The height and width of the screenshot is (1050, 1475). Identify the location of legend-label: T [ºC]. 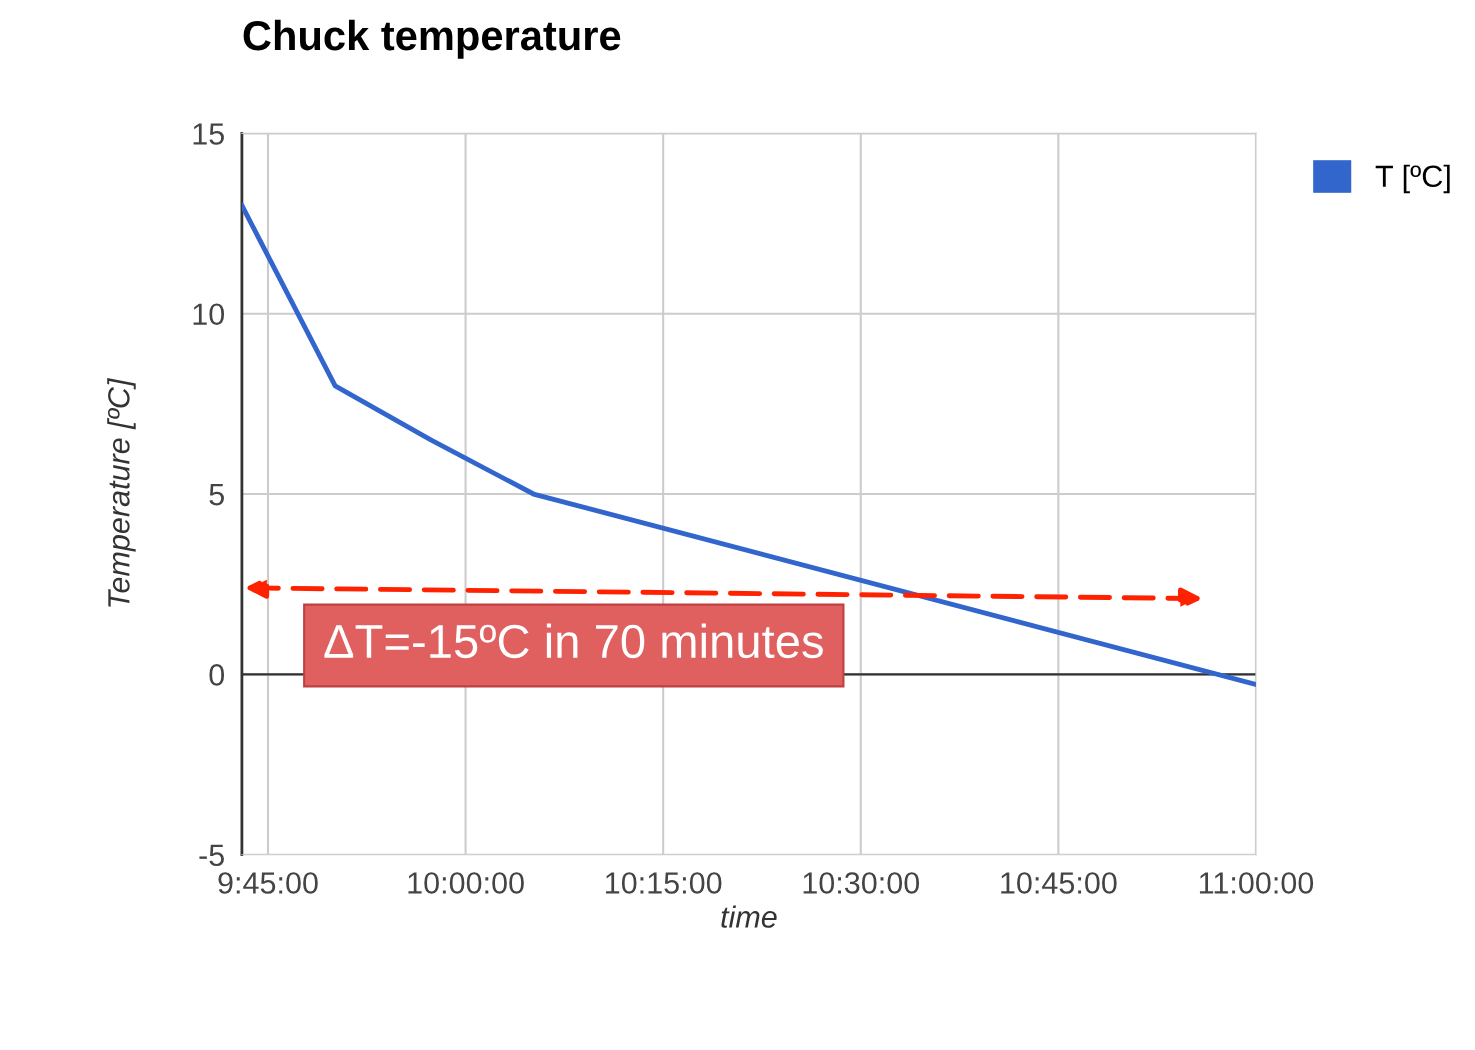
(1412, 179).